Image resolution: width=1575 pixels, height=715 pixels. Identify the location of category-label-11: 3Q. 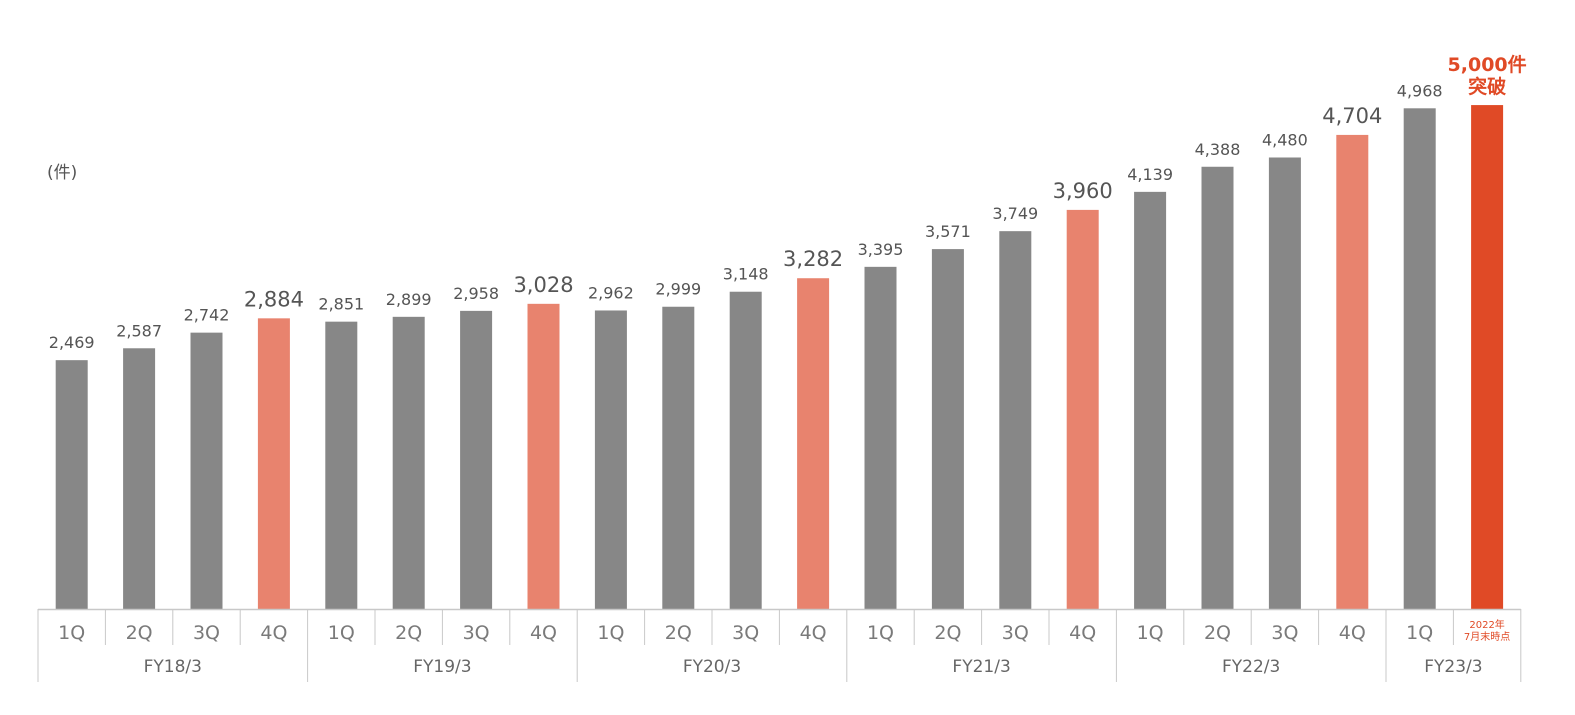
(745, 633).